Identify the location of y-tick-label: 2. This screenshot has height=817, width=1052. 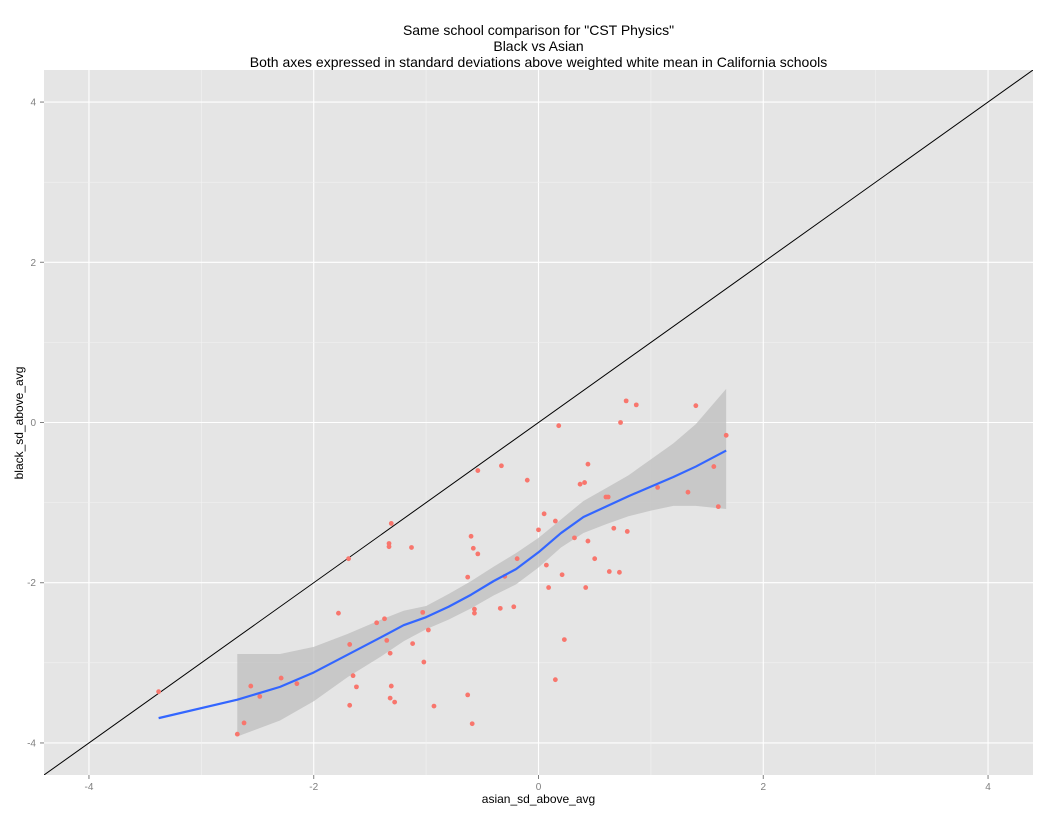
(33, 263).